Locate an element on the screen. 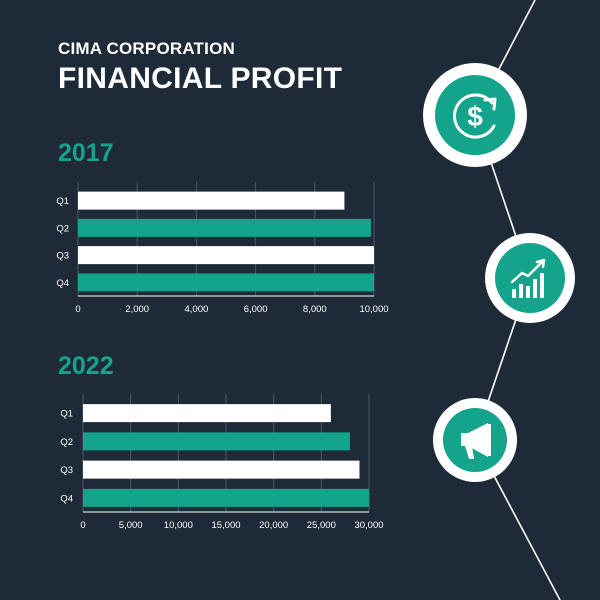 The image size is (600, 600). dollar-cycle-icon: $ is located at coordinates (475, 115).